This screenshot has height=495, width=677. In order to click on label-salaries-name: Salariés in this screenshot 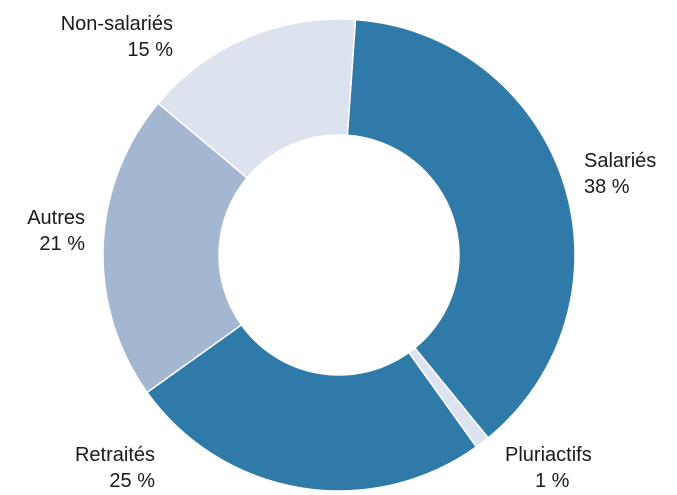, I will do `click(620, 161)`.